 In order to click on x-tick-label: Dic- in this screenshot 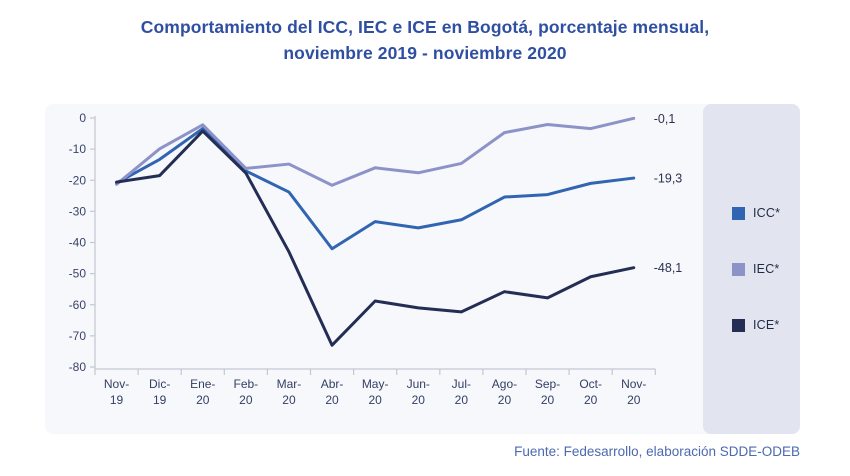, I will do `click(159, 384)`.